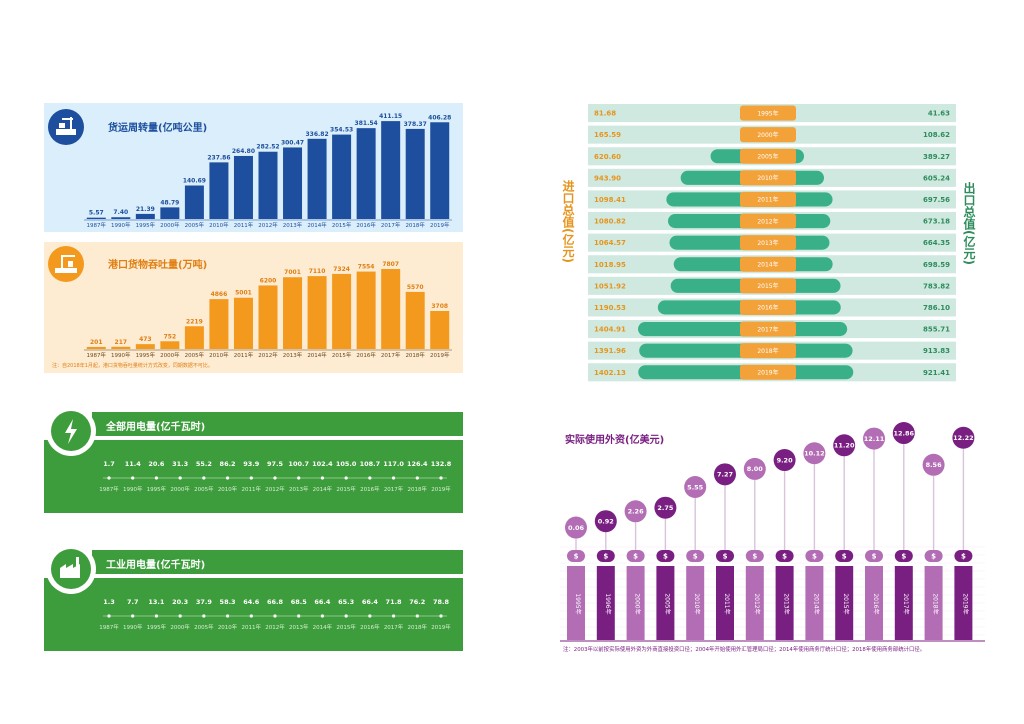 The image size is (1024, 724). What do you see at coordinates (391, 355) in the screenshot?
I see `x-tick-label: 2017年` at bounding box center [391, 355].